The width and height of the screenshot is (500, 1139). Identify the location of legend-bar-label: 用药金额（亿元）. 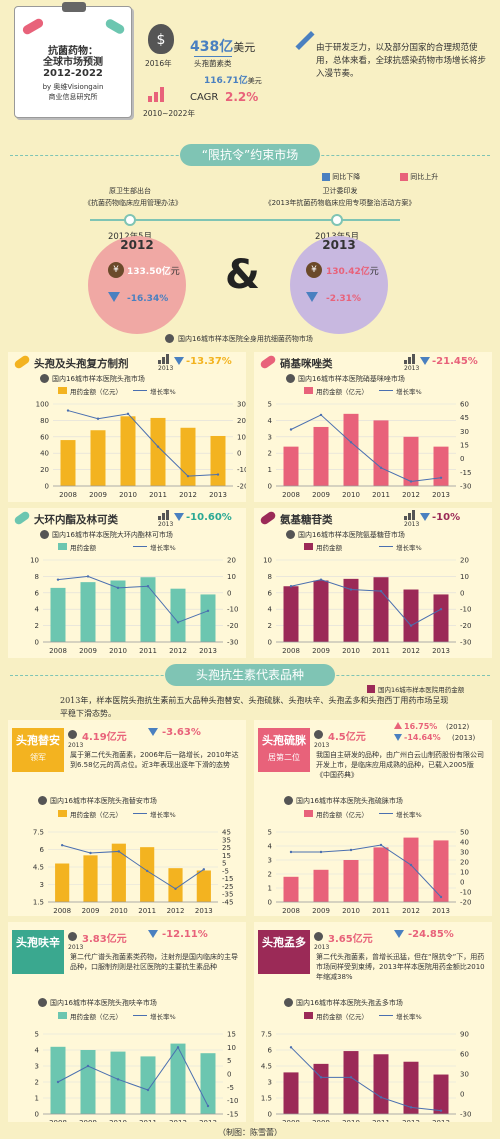
(96, 392).